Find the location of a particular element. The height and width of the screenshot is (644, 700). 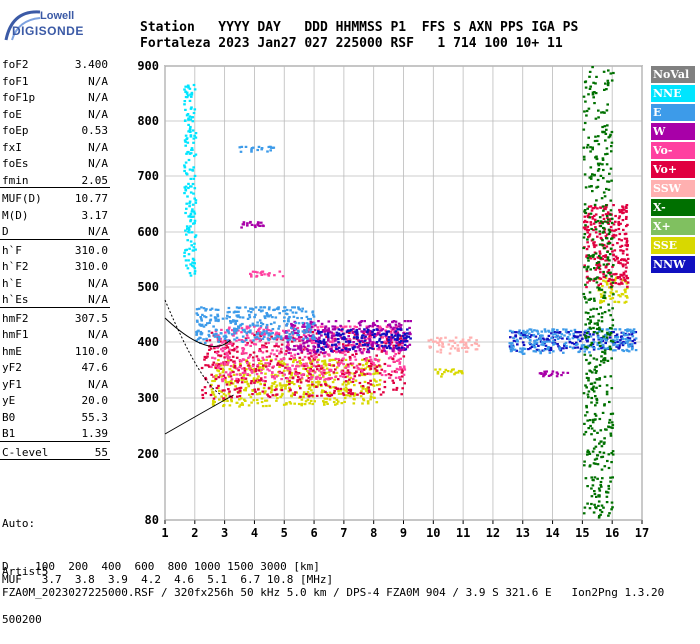

param-row-foes: foEs N/A is located at coordinates (55, 165).